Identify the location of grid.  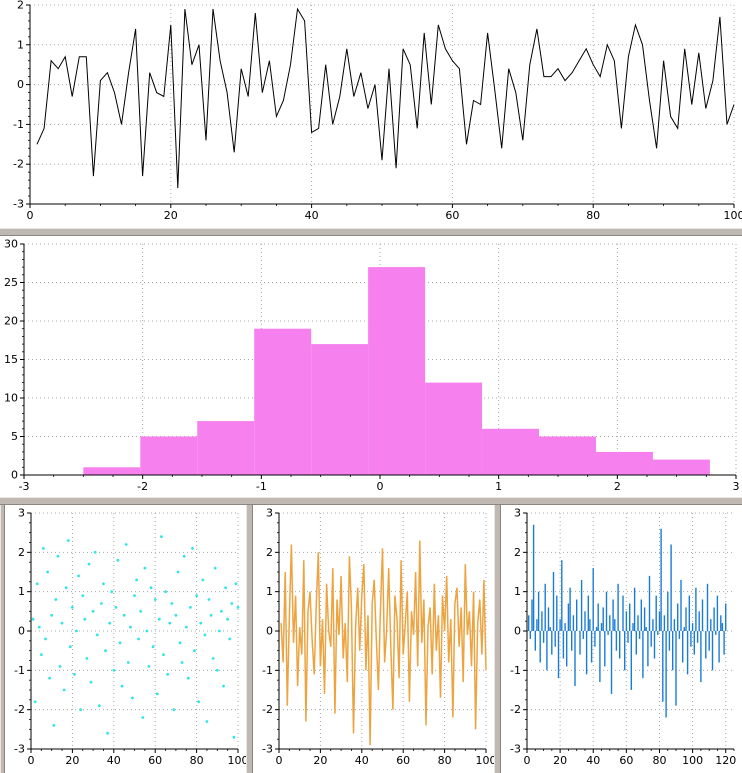
(134, 631).